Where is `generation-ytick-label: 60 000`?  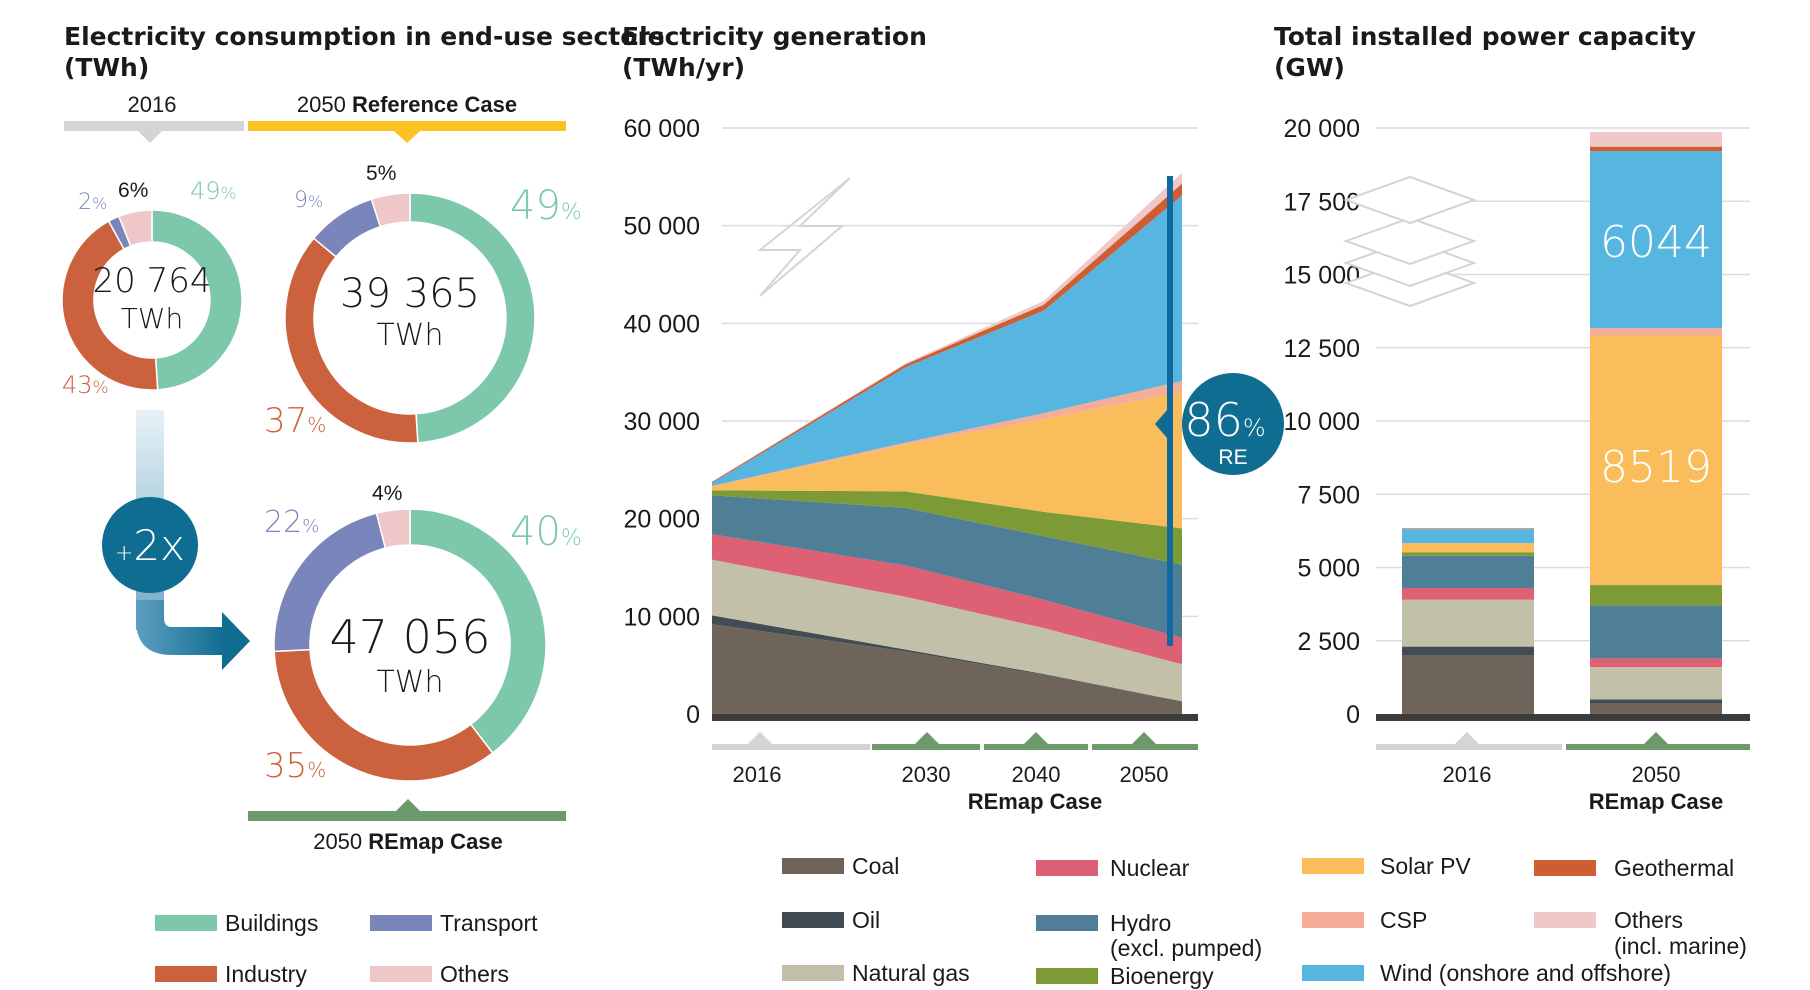
generation-ytick-label: 60 000 is located at coordinates (662, 129).